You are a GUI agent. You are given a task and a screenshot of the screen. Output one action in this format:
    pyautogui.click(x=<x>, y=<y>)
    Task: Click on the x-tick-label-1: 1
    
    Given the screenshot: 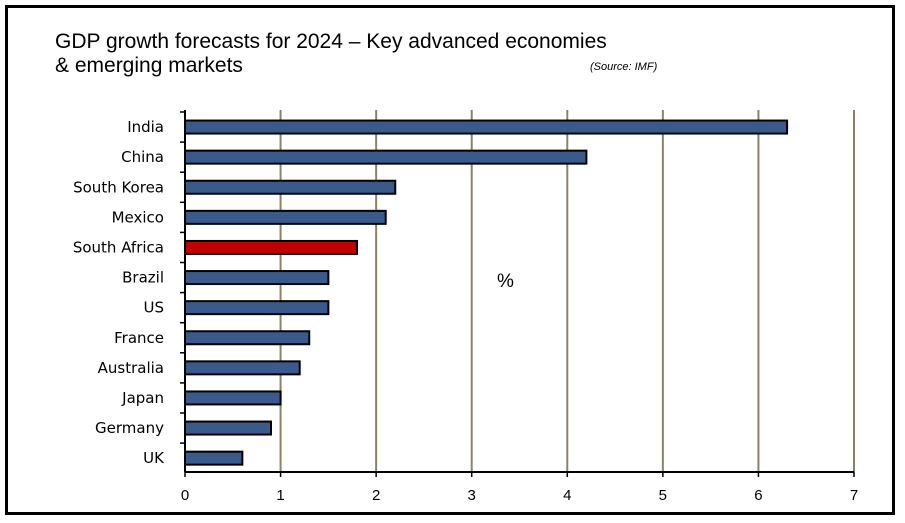 What is the action you would take?
    pyautogui.click(x=280, y=495)
    